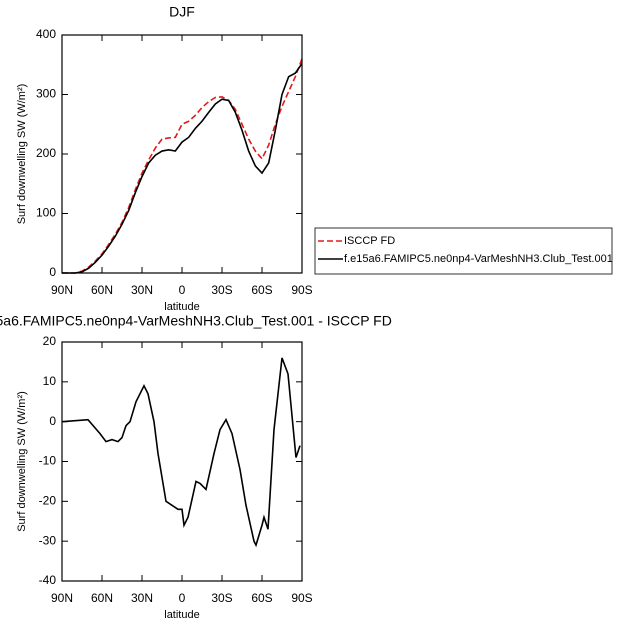 This screenshot has height=628, width=628. I want to click on y-tick-label: 20, so click(50, 341).